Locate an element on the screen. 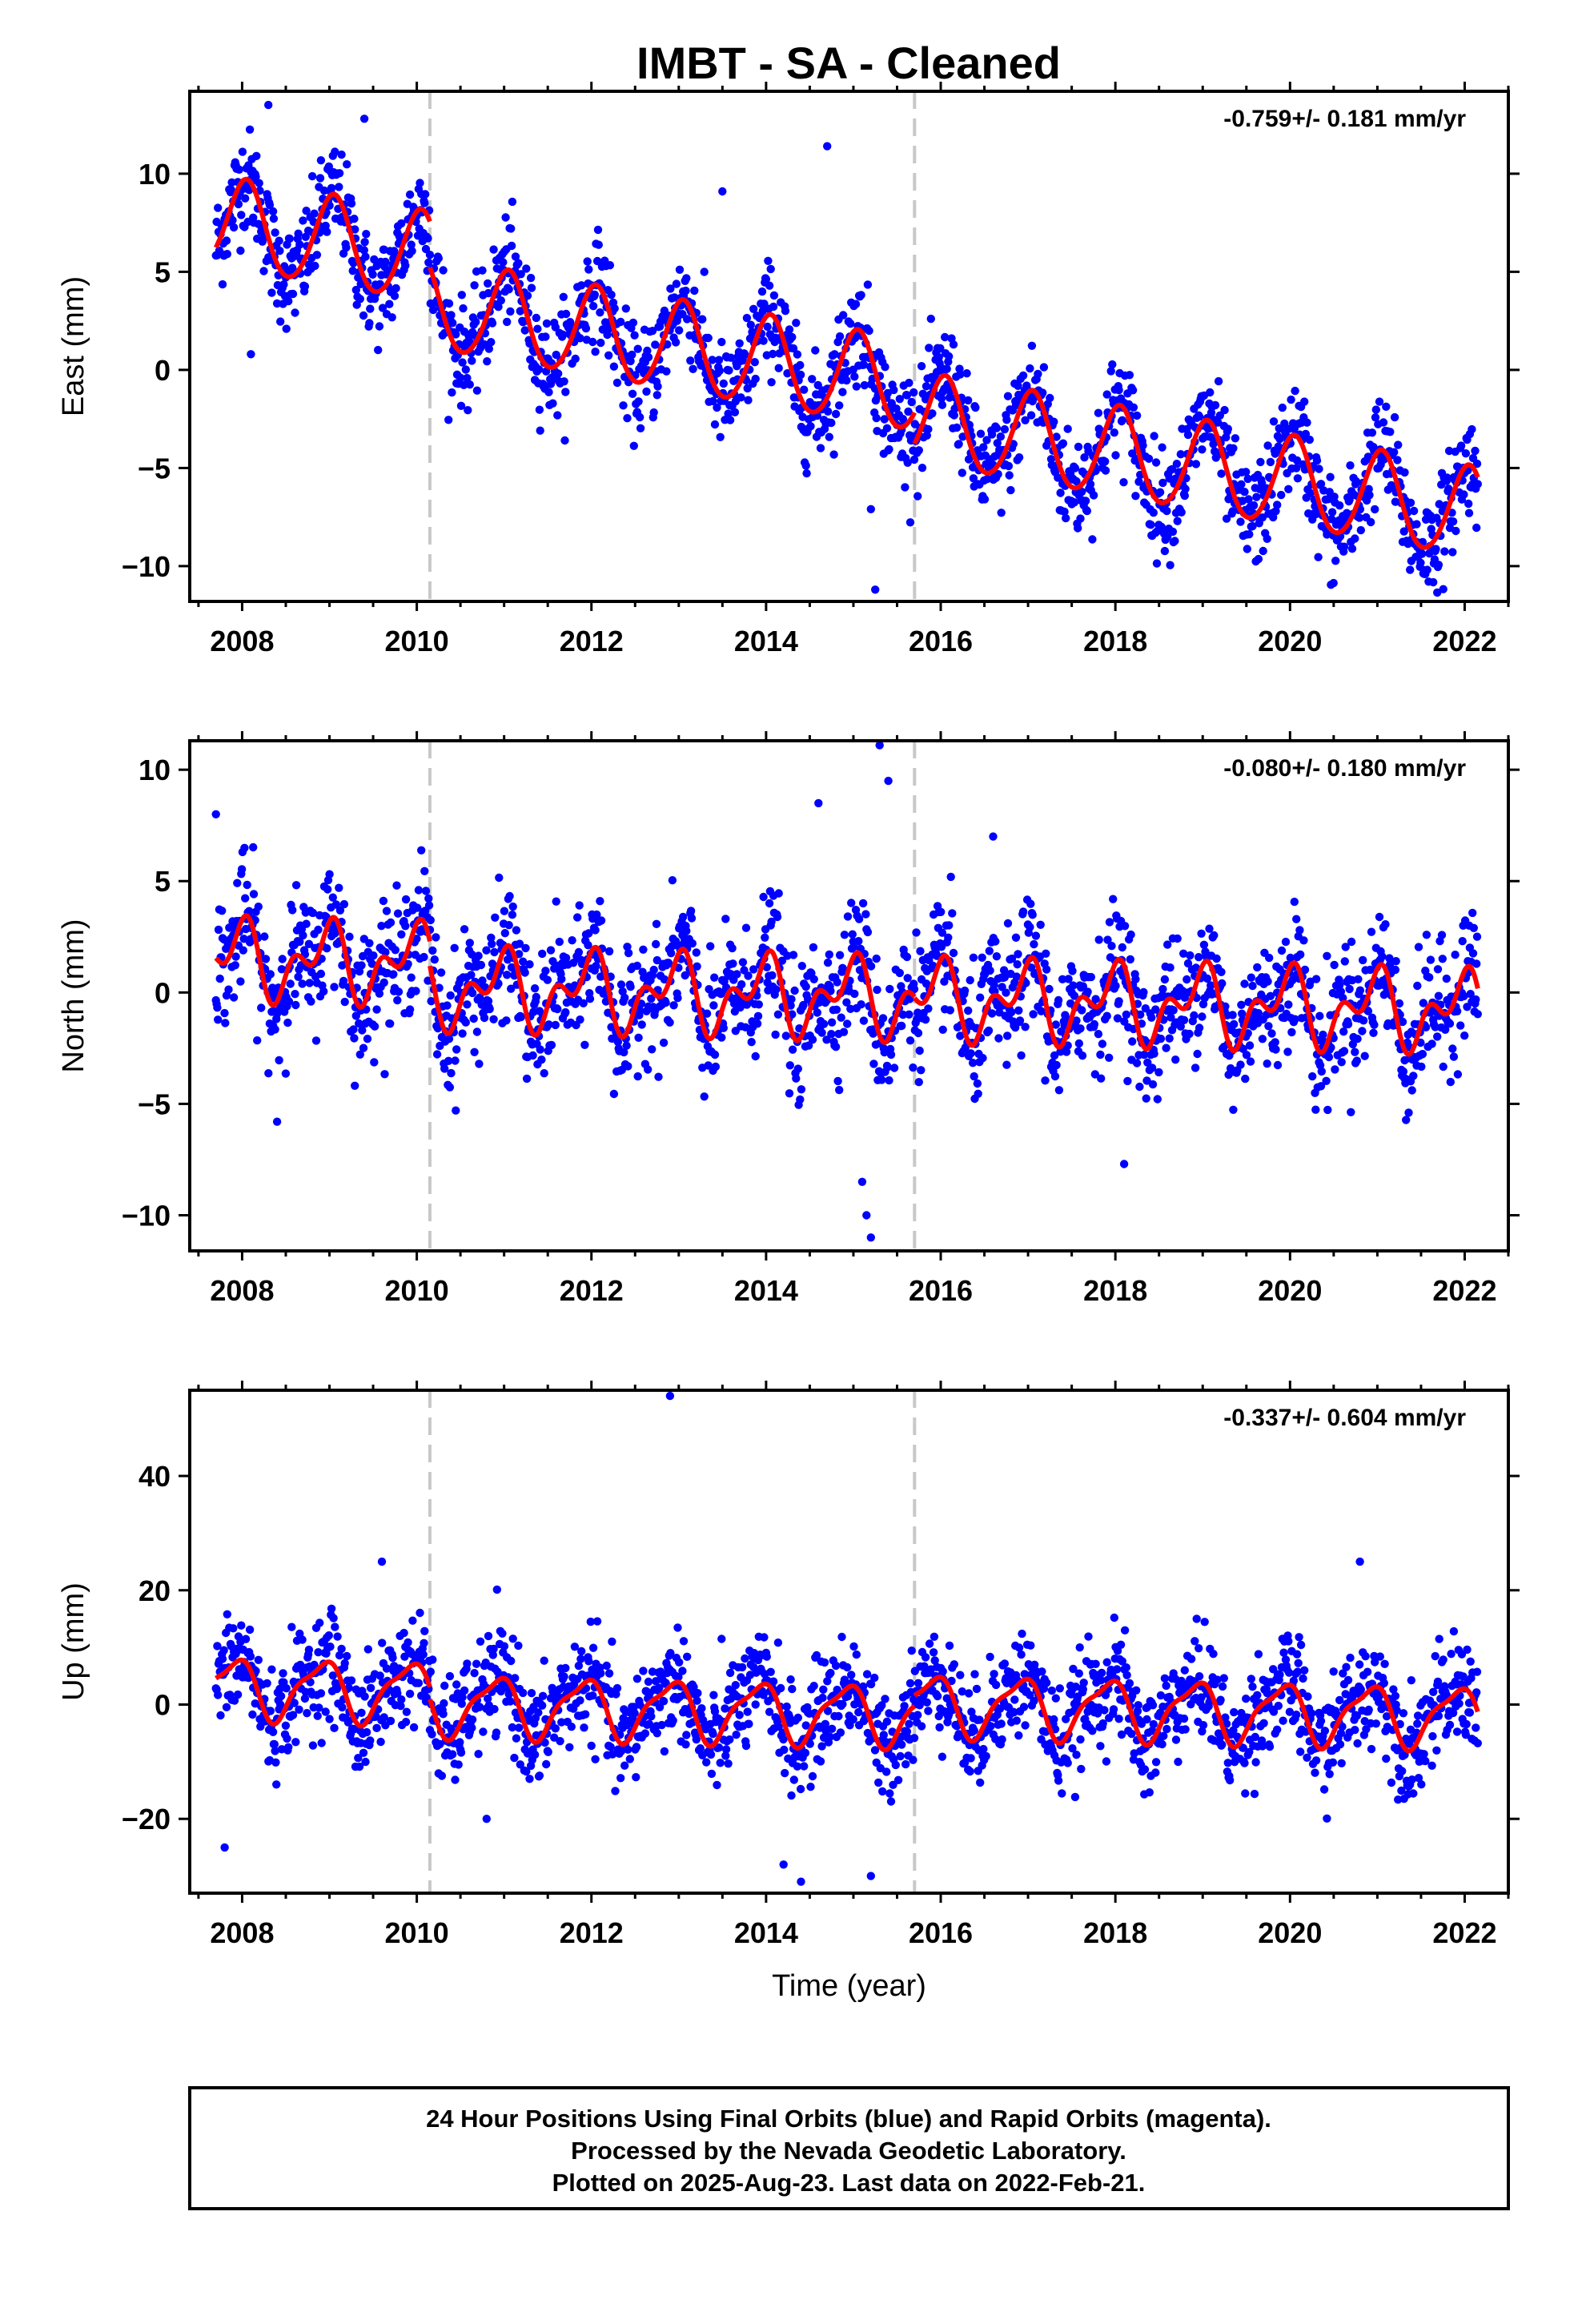  x-tick-label: 2012 is located at coordinates (592, 641).